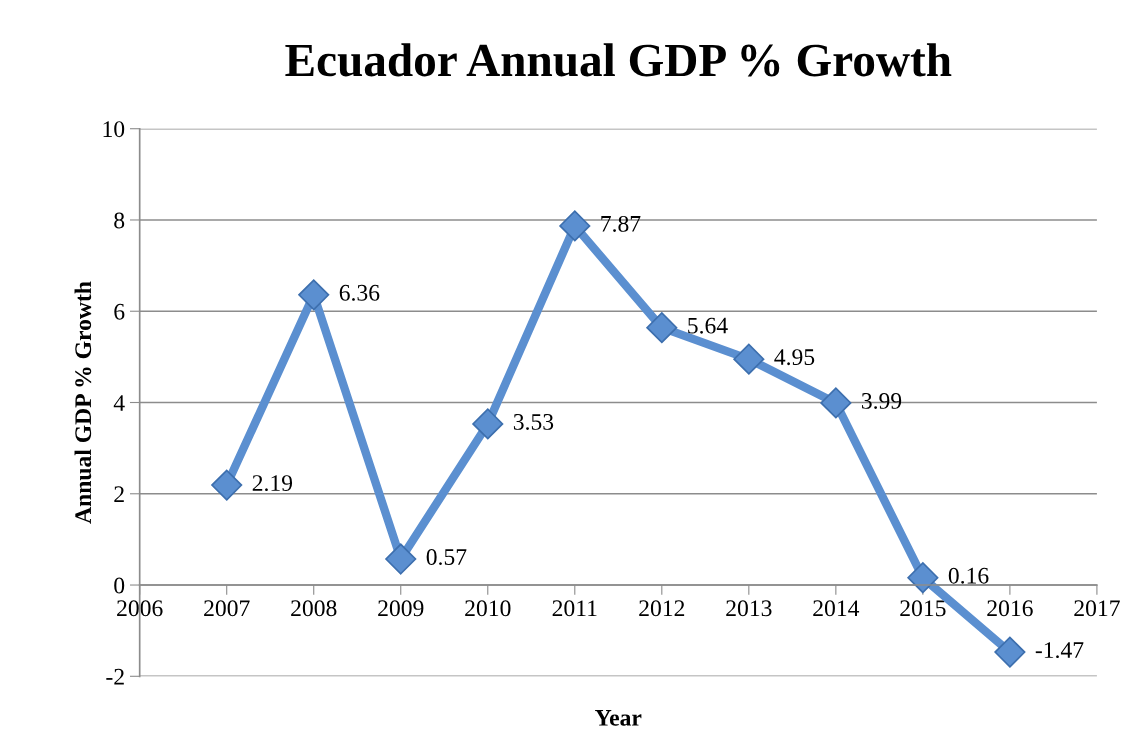 The width and height of the screenshot is (1145, 744). Describe the element at coordinates (749, 608) in the screenshot. I see `x-tick-label: 2013` at that location.